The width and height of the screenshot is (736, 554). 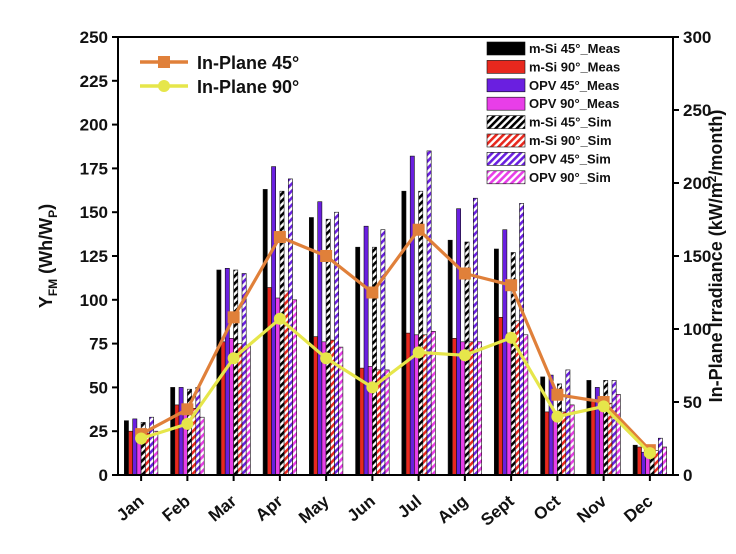 What do you see at coordinates (48, 256) in the screenshot?
I see `y-left-axis-label: YFM (Wh/WP)` at bounding box center [48, 256].